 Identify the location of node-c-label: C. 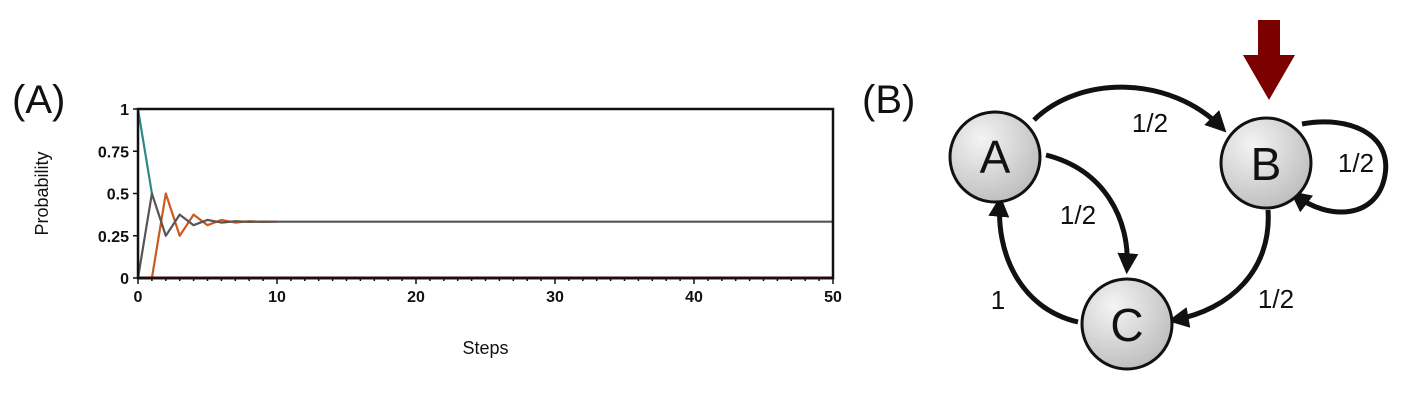
(1126, 325).